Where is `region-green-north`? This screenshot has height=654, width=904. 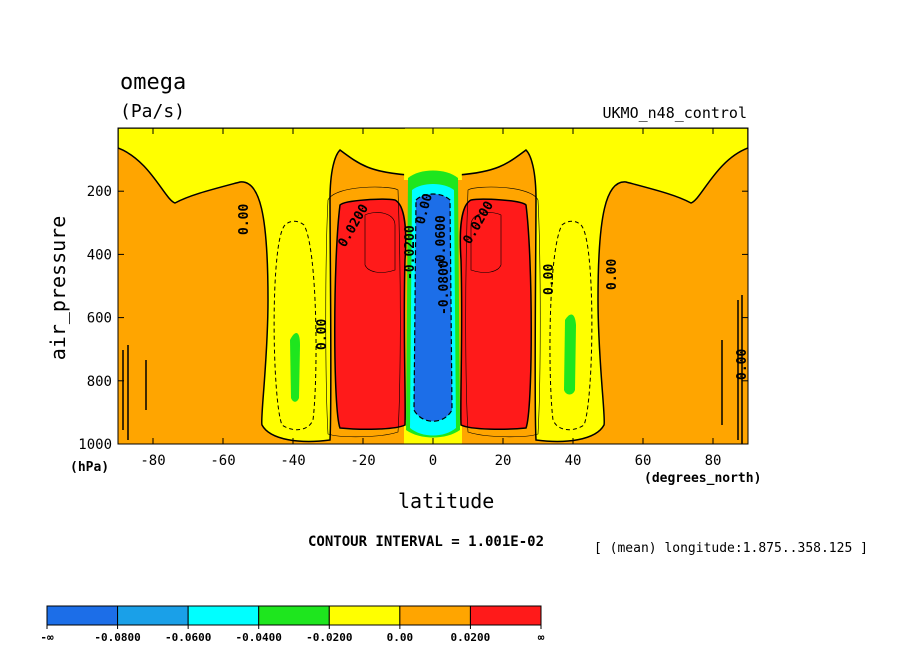
region-green-north is located at coordinates (570, 354).